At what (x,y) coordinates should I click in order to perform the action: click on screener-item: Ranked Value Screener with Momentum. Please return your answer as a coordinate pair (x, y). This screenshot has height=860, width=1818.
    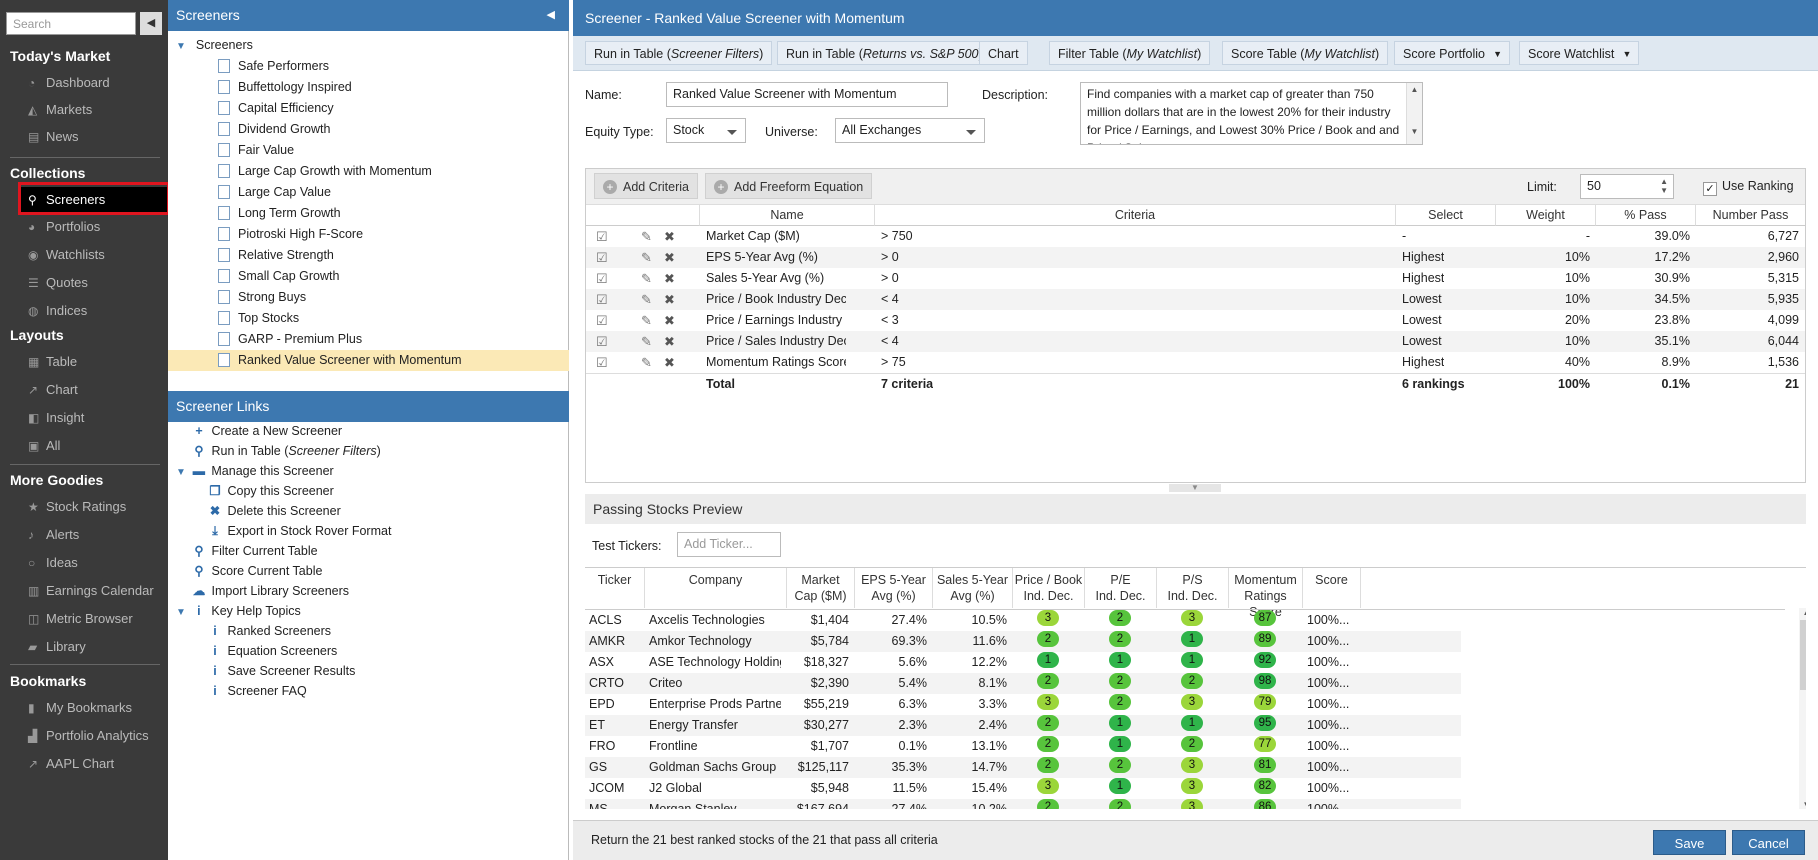
    Looking at the image, I should click on (368, 360).